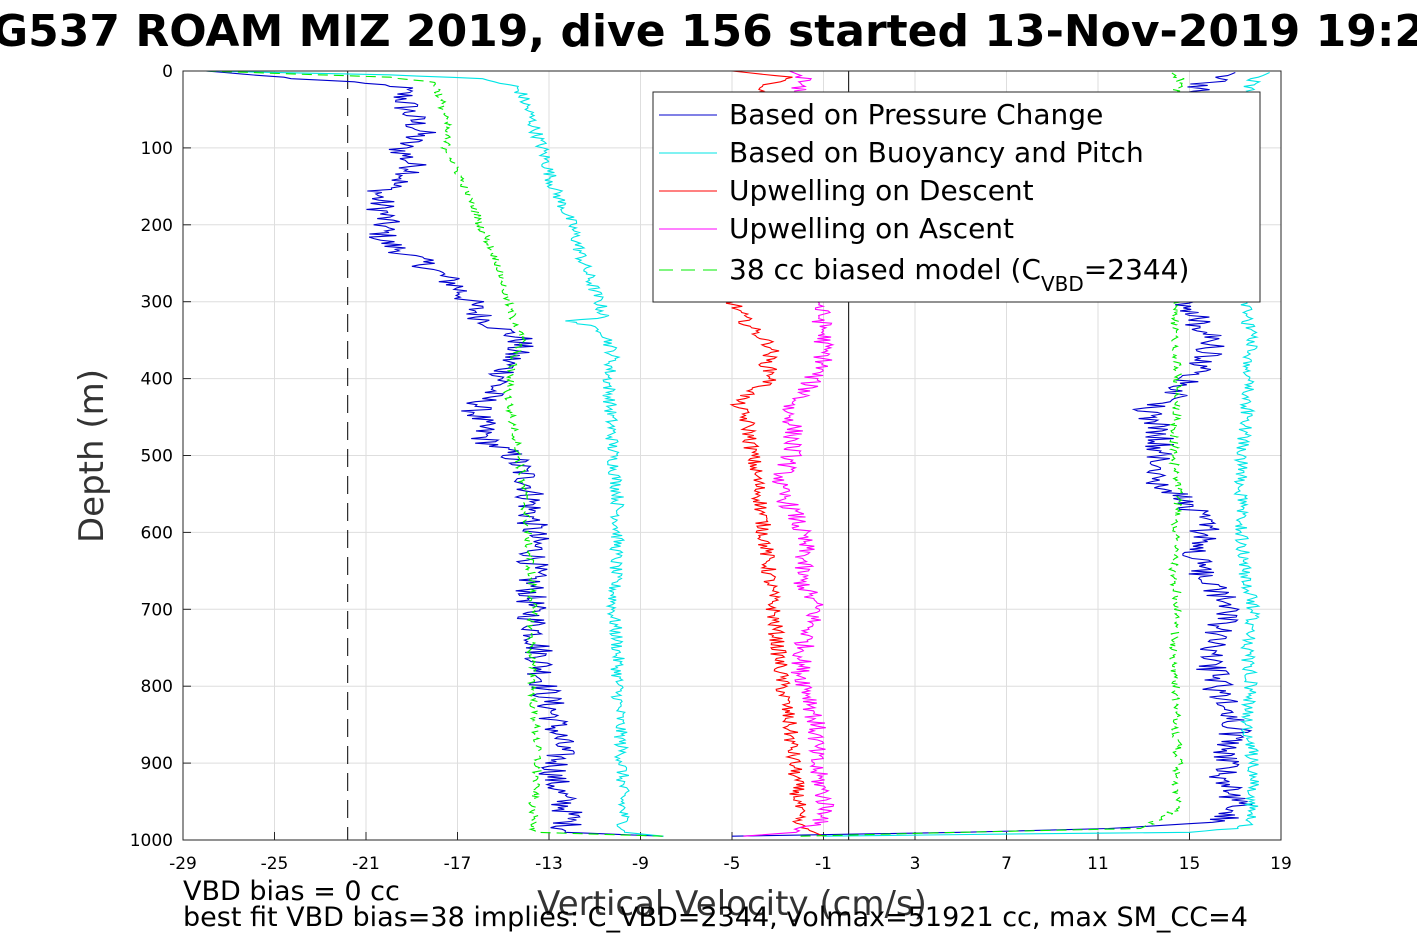 This screenshot has height=945, width=1417. What do you see at coordinates (157, 610) in the screenshot?
I see `y-tick-label: 700` at bounding box center [157, 610].